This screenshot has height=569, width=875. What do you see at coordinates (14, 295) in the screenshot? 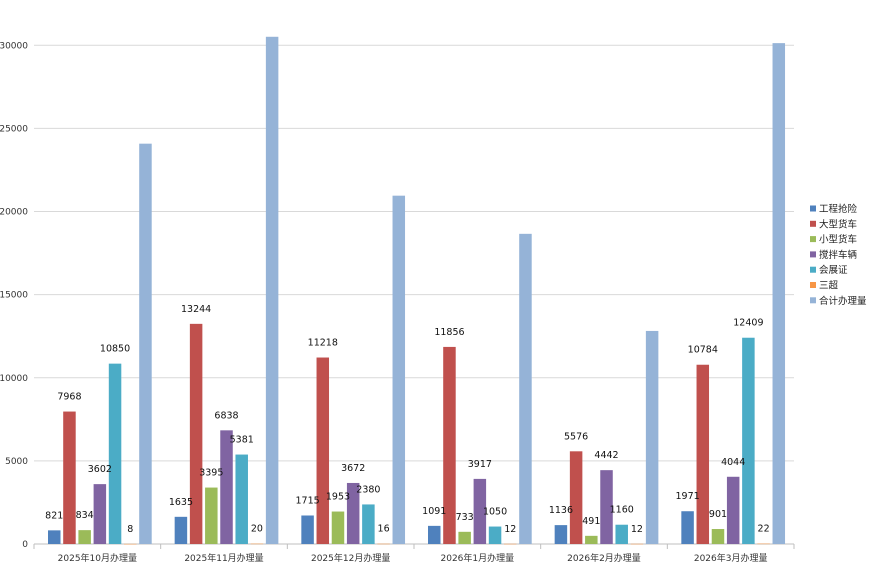
I see `y-axis: 0 5000 10000 15000 20000 25000 30000` at bounding box center [14, 295].